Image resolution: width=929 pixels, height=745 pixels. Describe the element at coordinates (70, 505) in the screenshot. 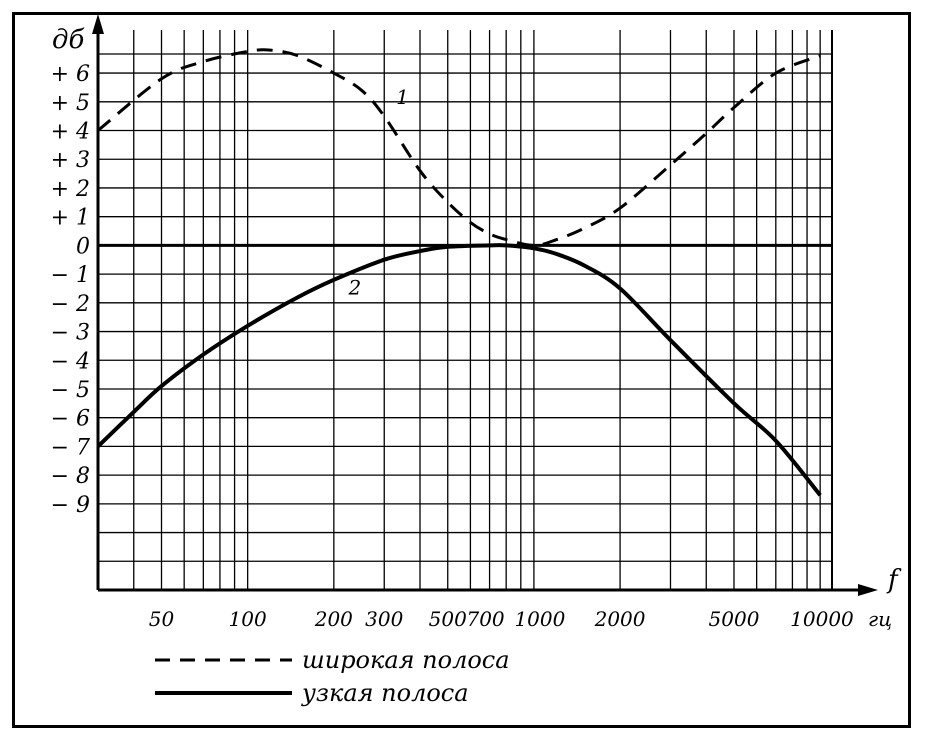

I see `y-tick-label: − 9` at that location.